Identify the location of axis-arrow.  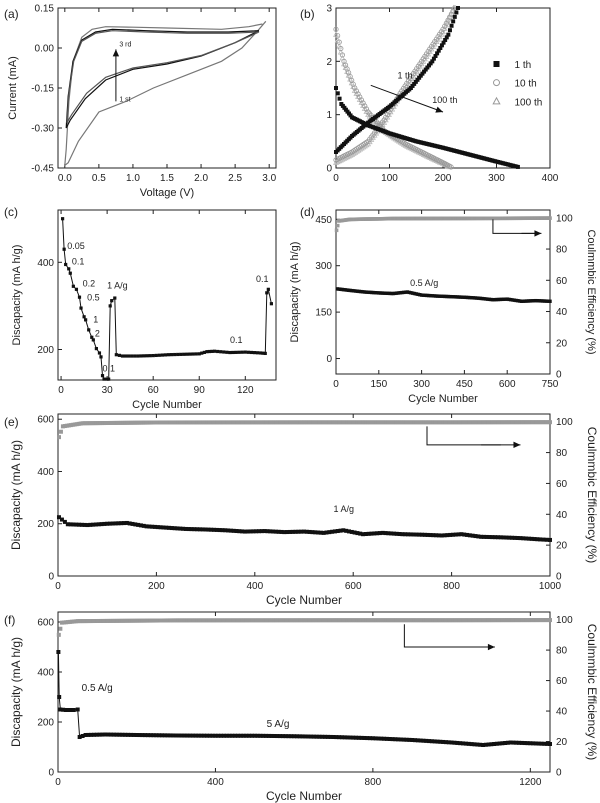
(437, 636).